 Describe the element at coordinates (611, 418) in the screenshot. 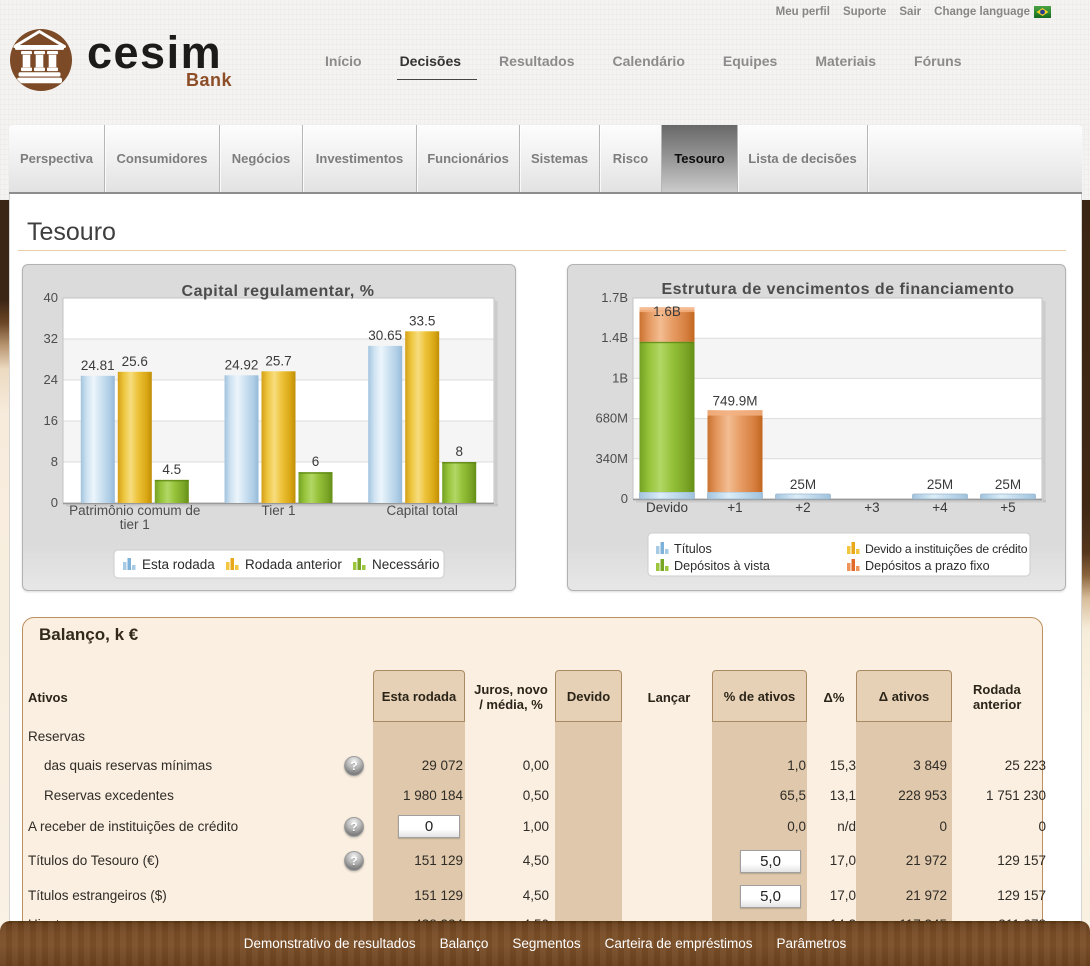

I see `svg-text: 680M` at that location.